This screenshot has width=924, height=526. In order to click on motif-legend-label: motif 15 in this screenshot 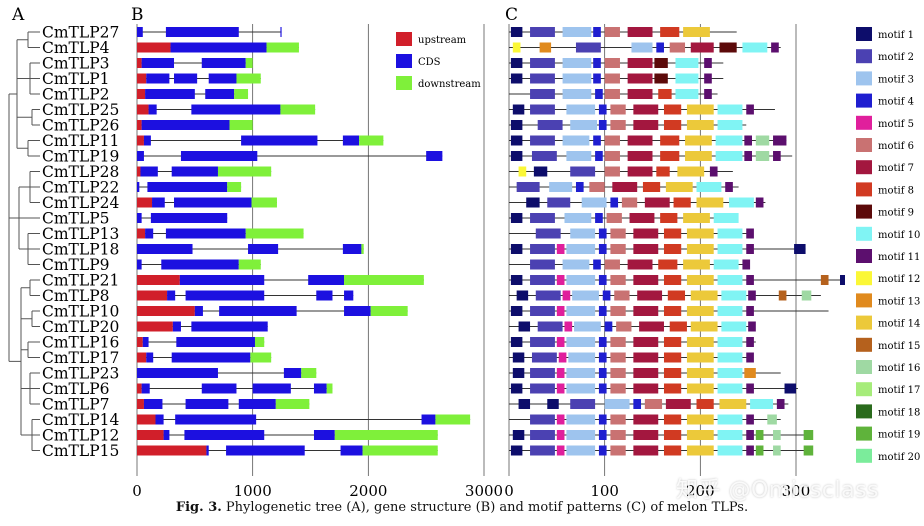, I will do `click(899, 346)`.